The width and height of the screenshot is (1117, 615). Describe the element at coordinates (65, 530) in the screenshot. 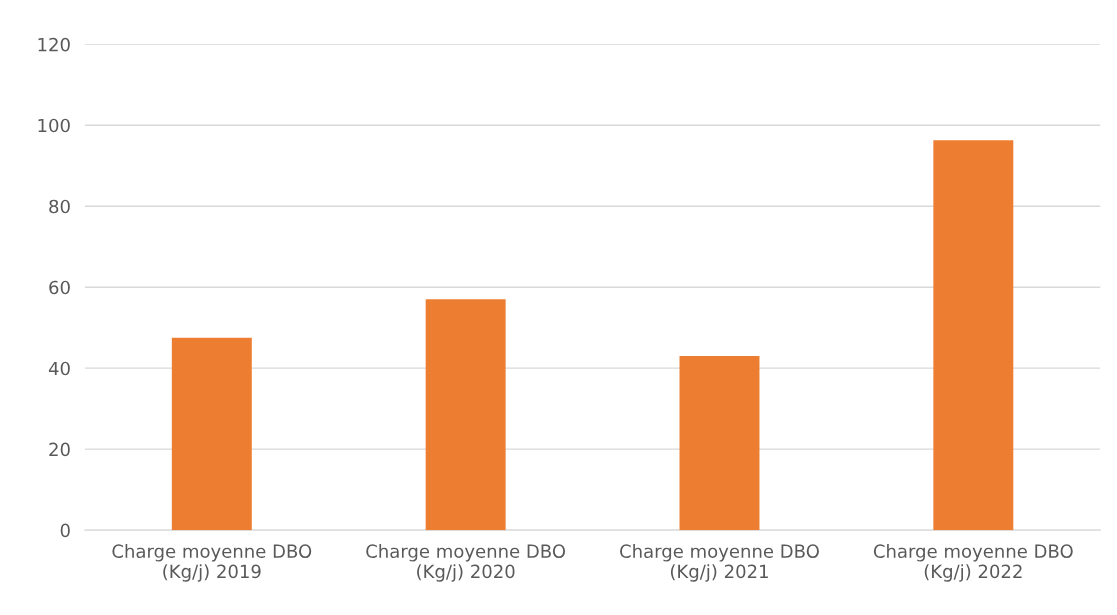

I see `y-tick-label: 0` at that location.